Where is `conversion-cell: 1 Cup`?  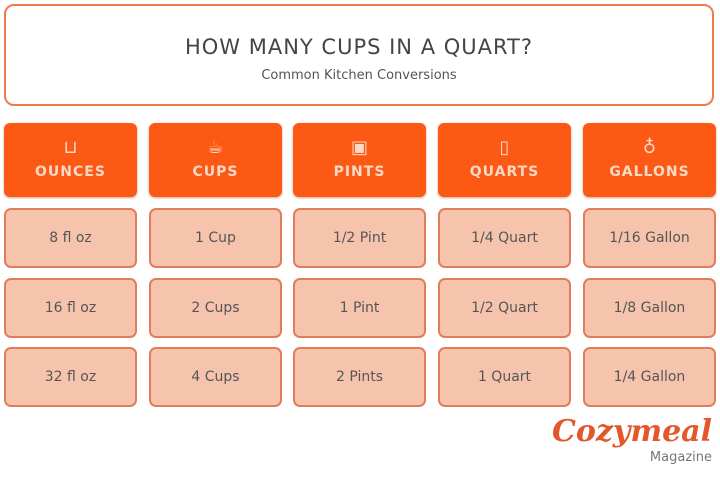
conversion-cell: 1 Cup is located at coordinates (215, 238).